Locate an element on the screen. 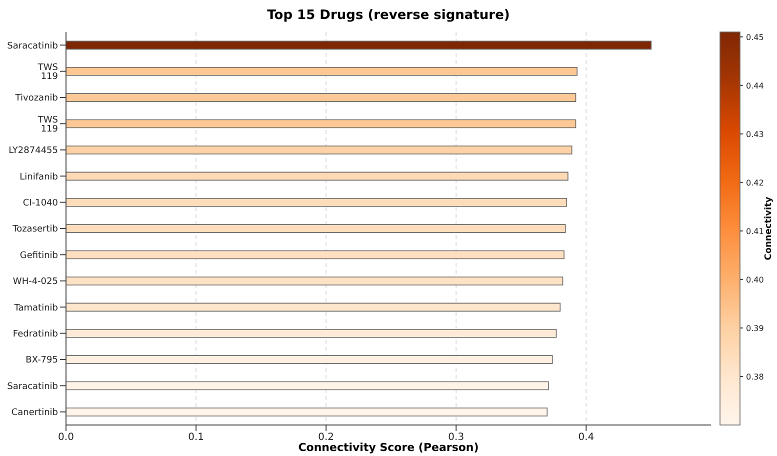  y-tick-label: Canertinib is located at coordinates (34, 413).